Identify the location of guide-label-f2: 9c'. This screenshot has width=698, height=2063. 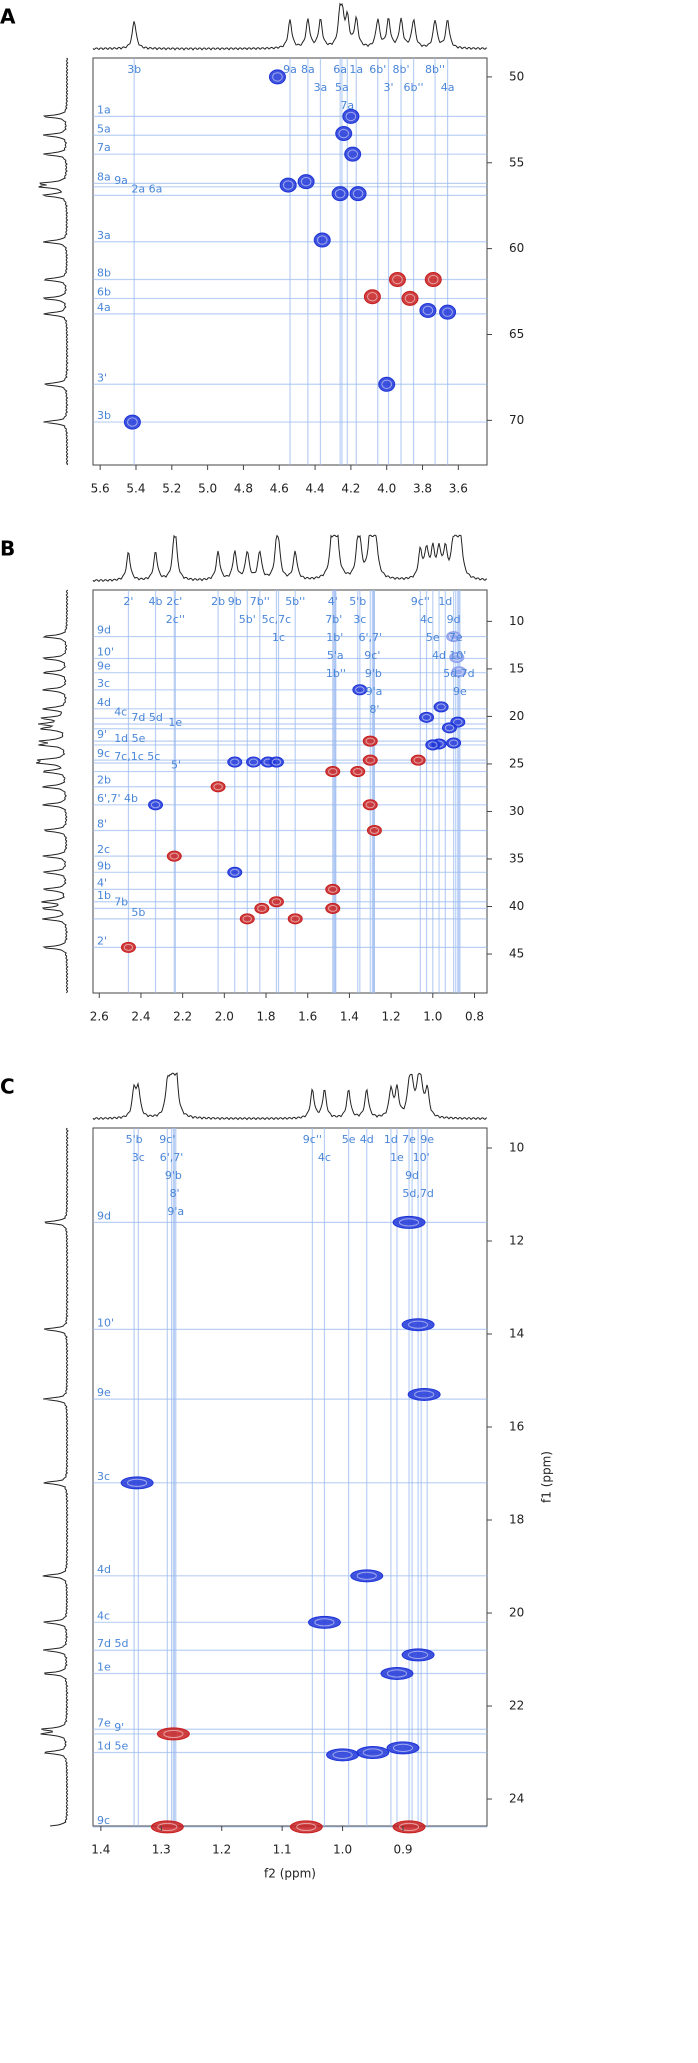
(372, 655).